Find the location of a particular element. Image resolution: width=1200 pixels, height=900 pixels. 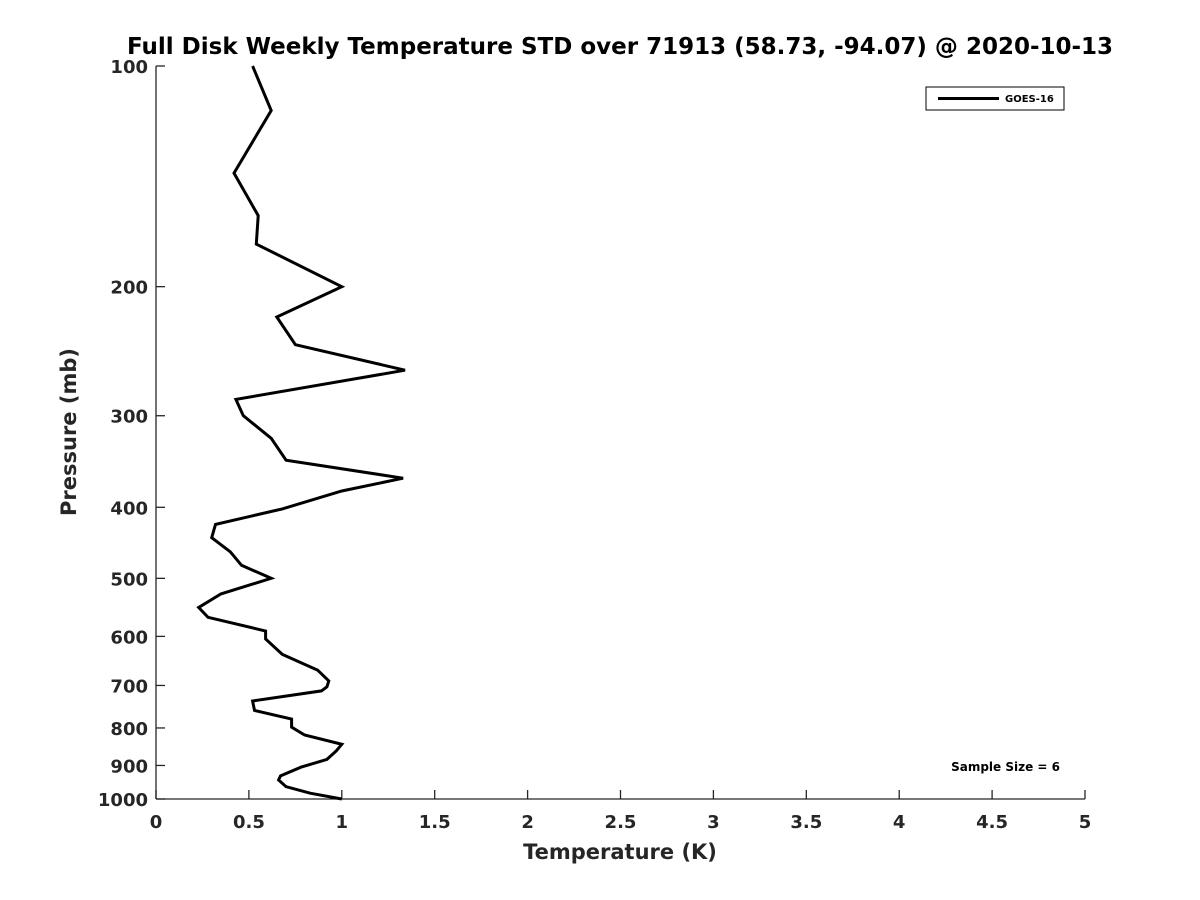

x-axis-label: Temperature (K) is located at coordinates (620, 852).